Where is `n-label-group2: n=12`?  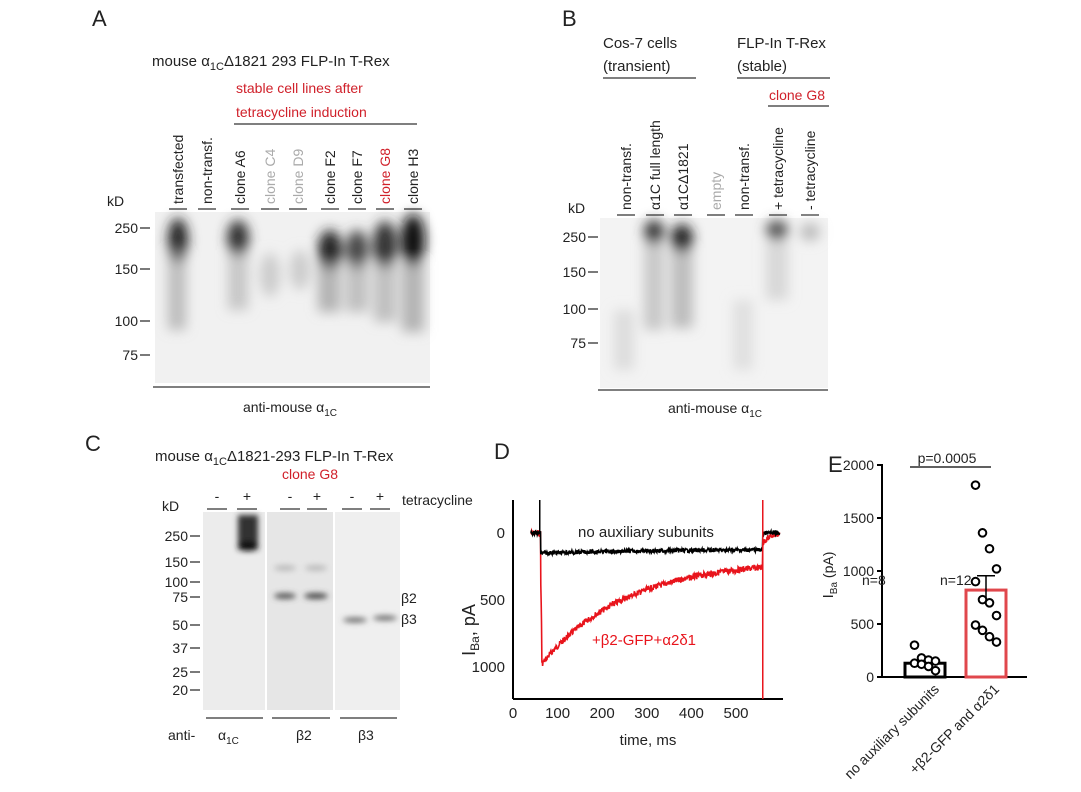
n-label-group2: n=12 is located at coordinates (956, 580).